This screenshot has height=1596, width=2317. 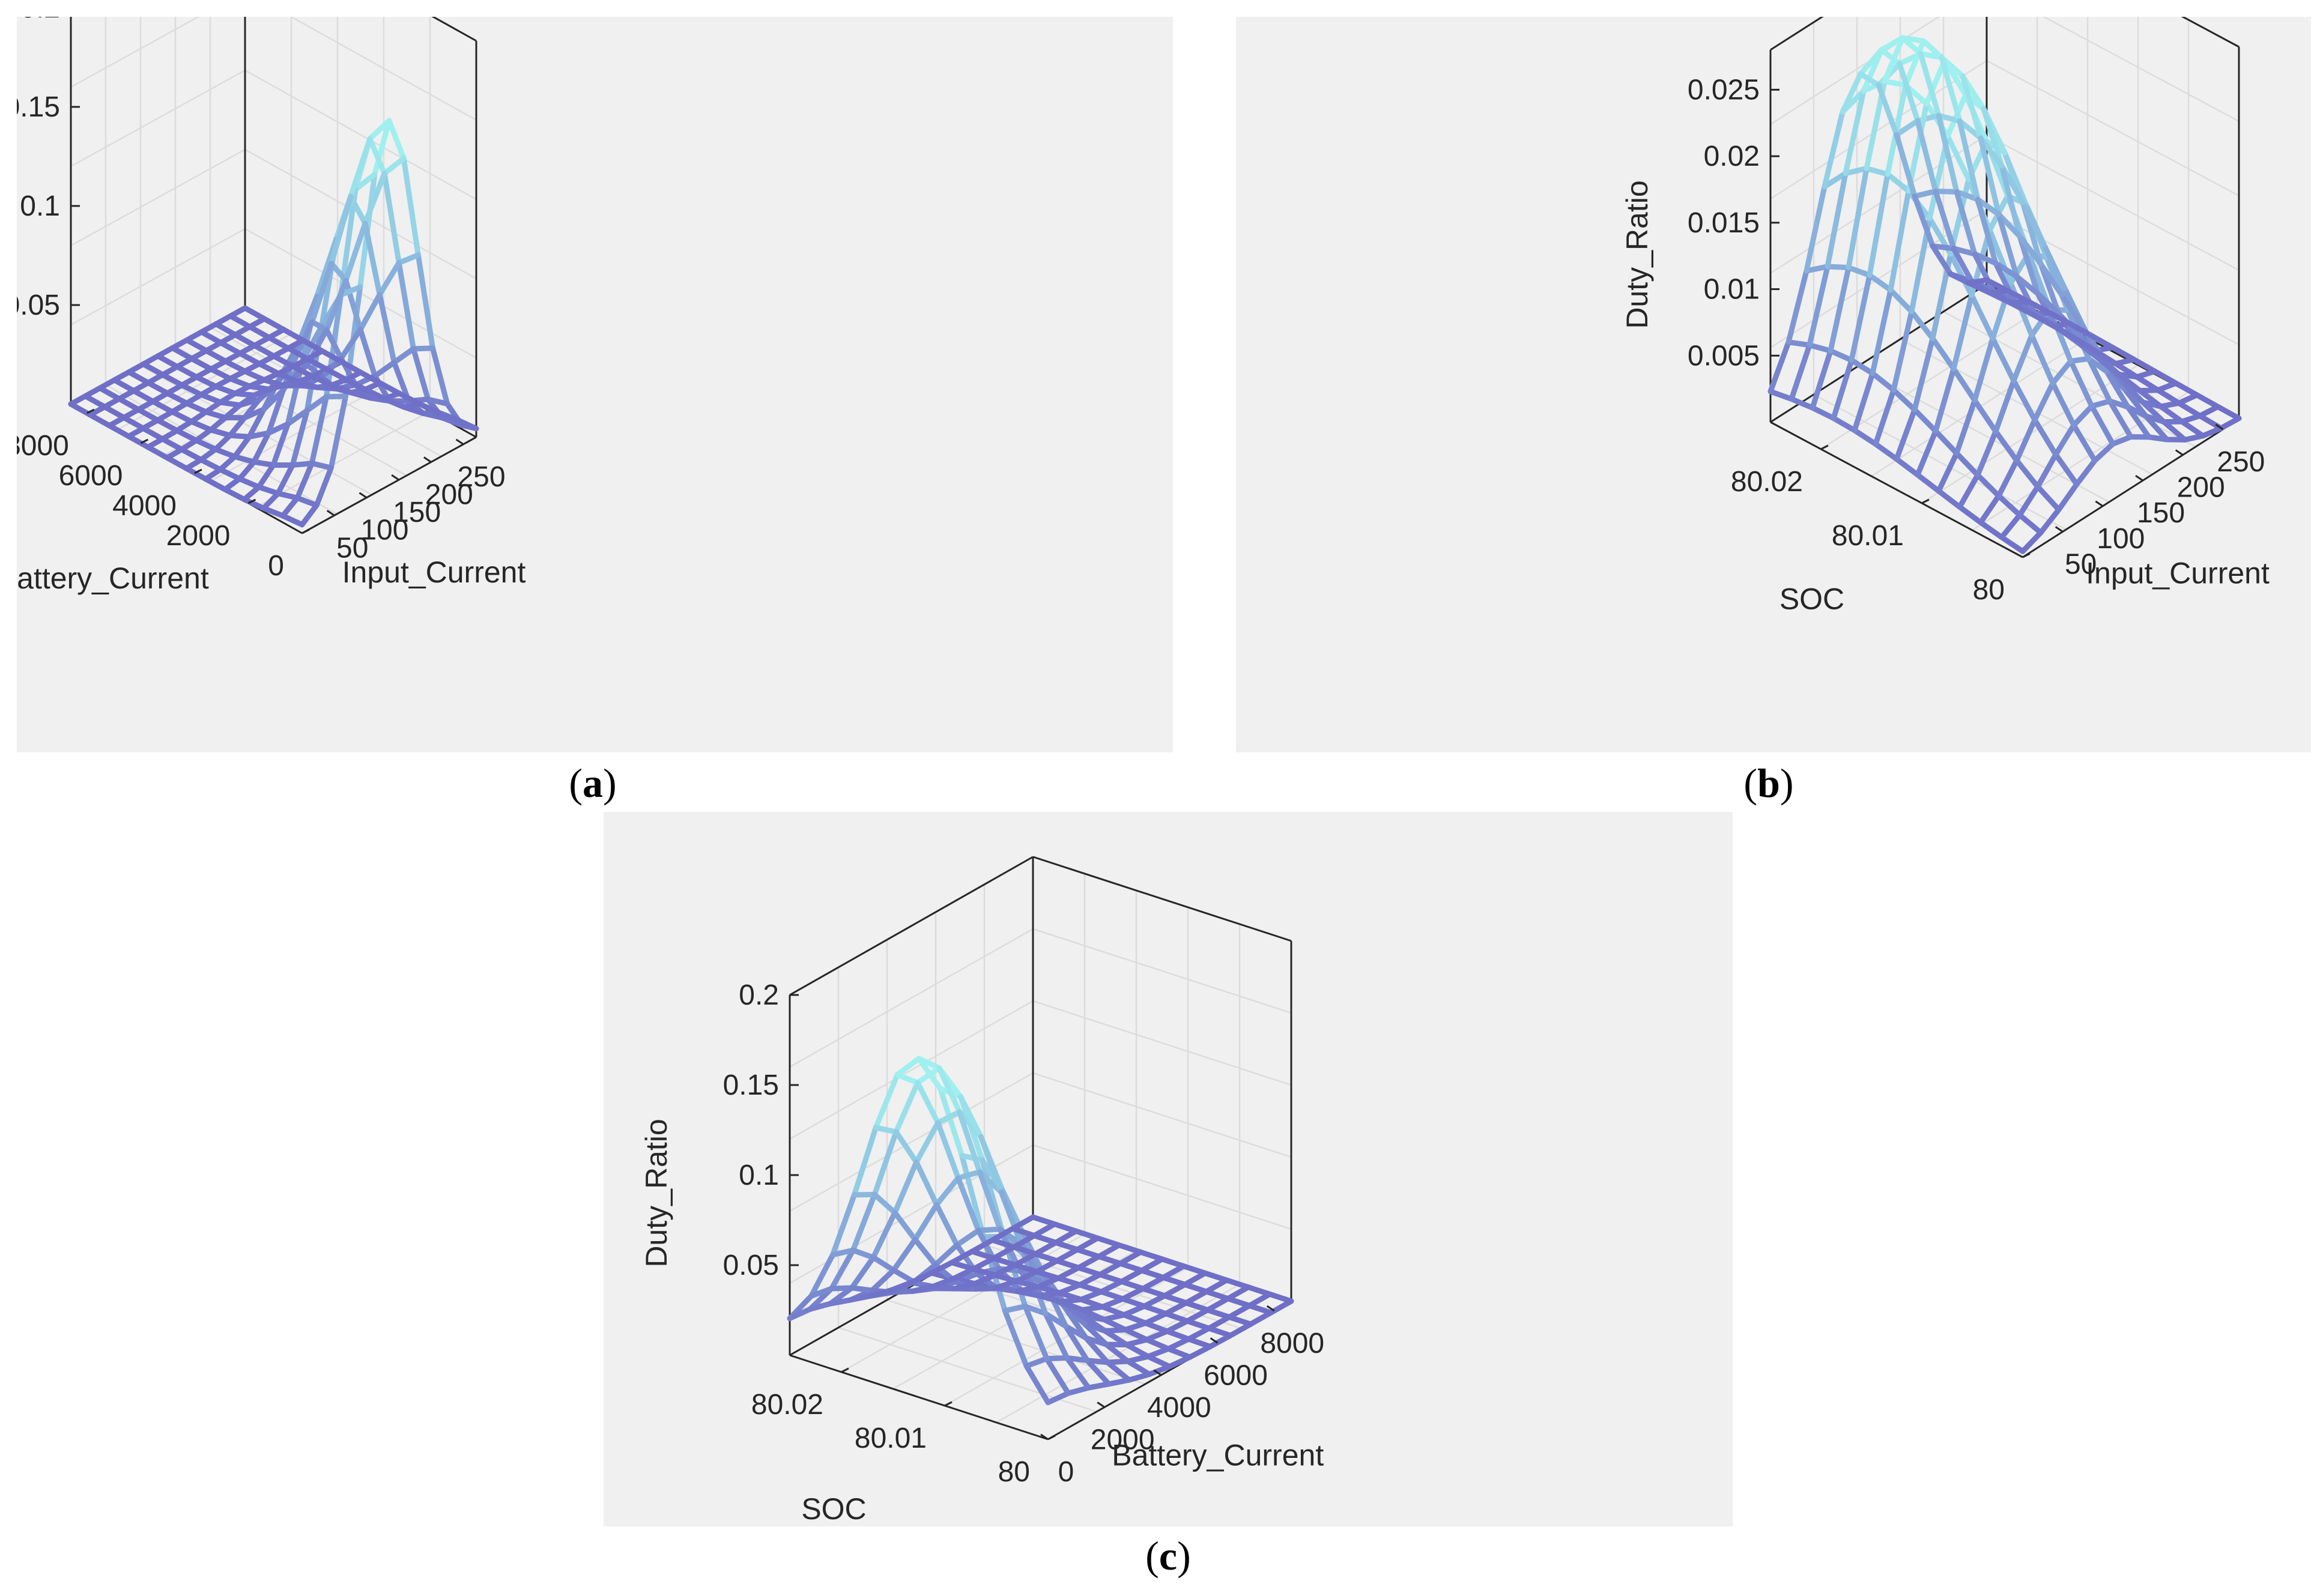 I want to click on y-tick-label: 80.01, so click(x=1868, y=536).